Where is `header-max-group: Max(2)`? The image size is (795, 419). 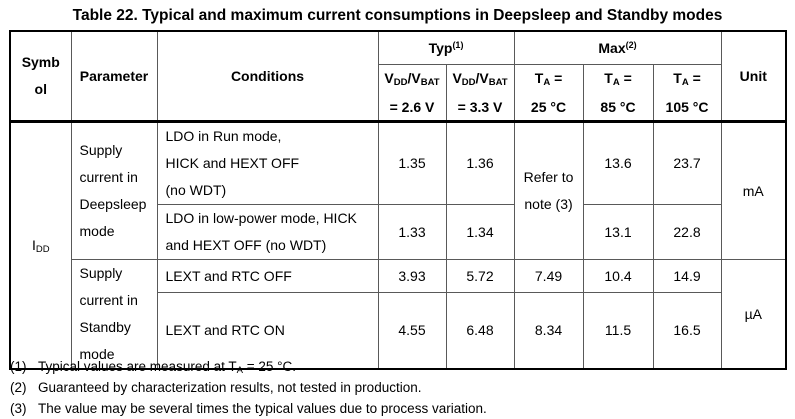 header-max-group: Max(2) is located at coordinates (617, 47).